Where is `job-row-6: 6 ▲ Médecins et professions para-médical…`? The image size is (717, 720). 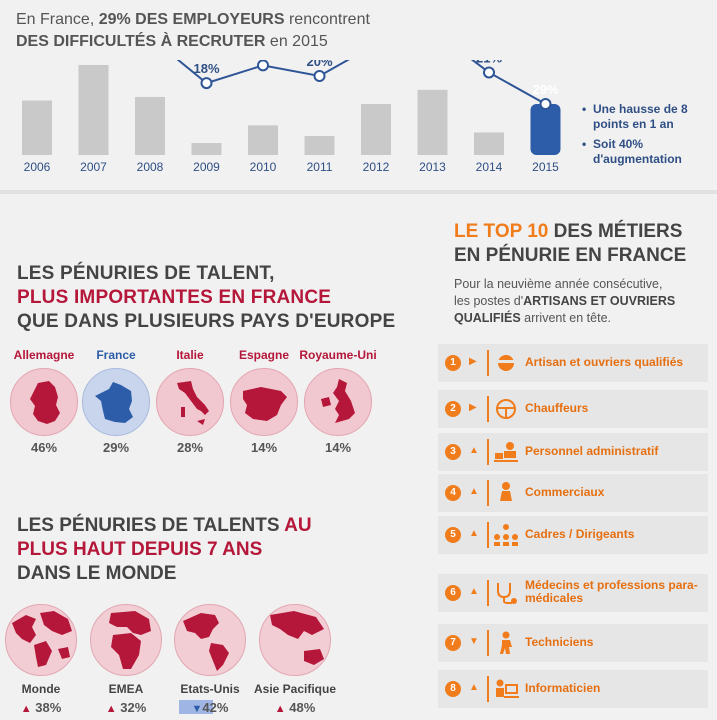
job-row-6: 6 ▲ Médecins et professions para-médical… is located at coordinates (573, 593).